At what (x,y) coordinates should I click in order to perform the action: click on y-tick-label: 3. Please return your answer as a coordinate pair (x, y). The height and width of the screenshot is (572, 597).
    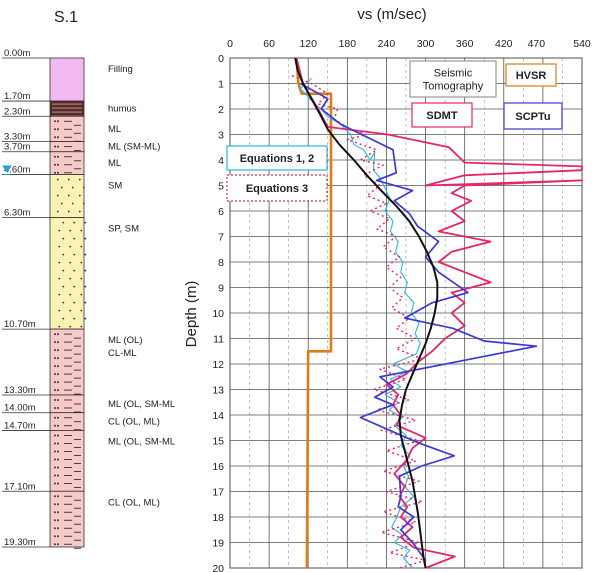
    Looking at the image, I should click on (221, 136).